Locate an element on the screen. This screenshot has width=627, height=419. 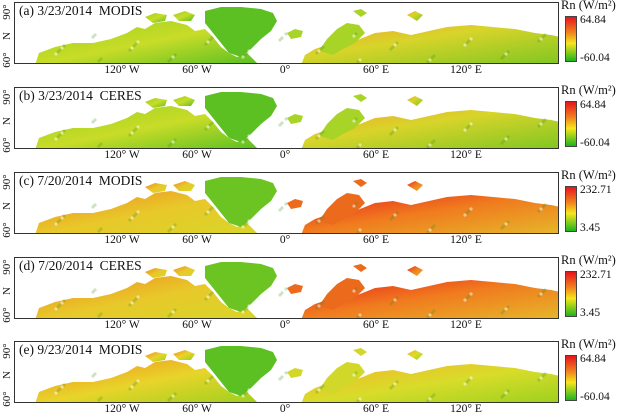
latitude-tick-label: N is located at coordinates (7, 36).